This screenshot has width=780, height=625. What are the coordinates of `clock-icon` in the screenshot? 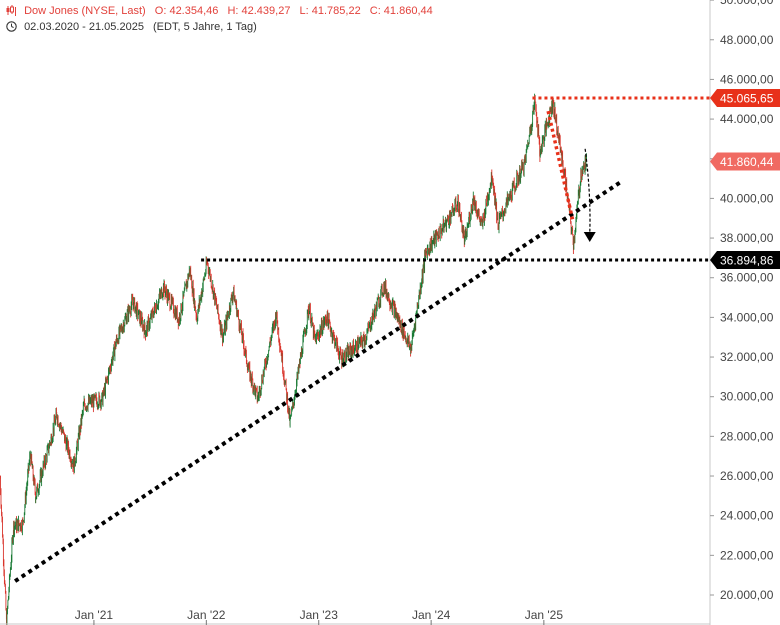 It's located at (11, 26).